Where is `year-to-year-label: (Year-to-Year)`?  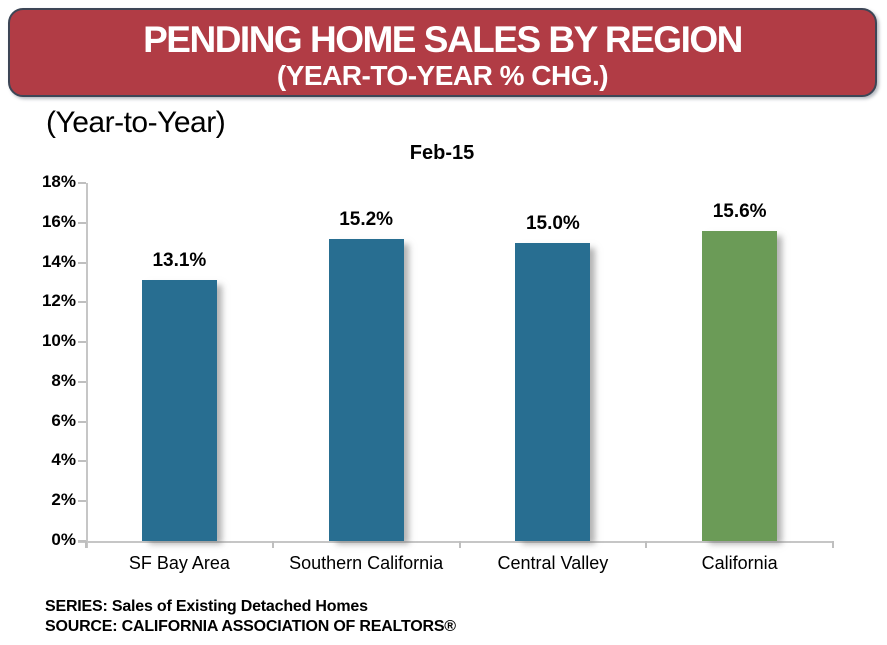
year-to-year-label: (Year-to-Year) is located at coordinates (136, 122).